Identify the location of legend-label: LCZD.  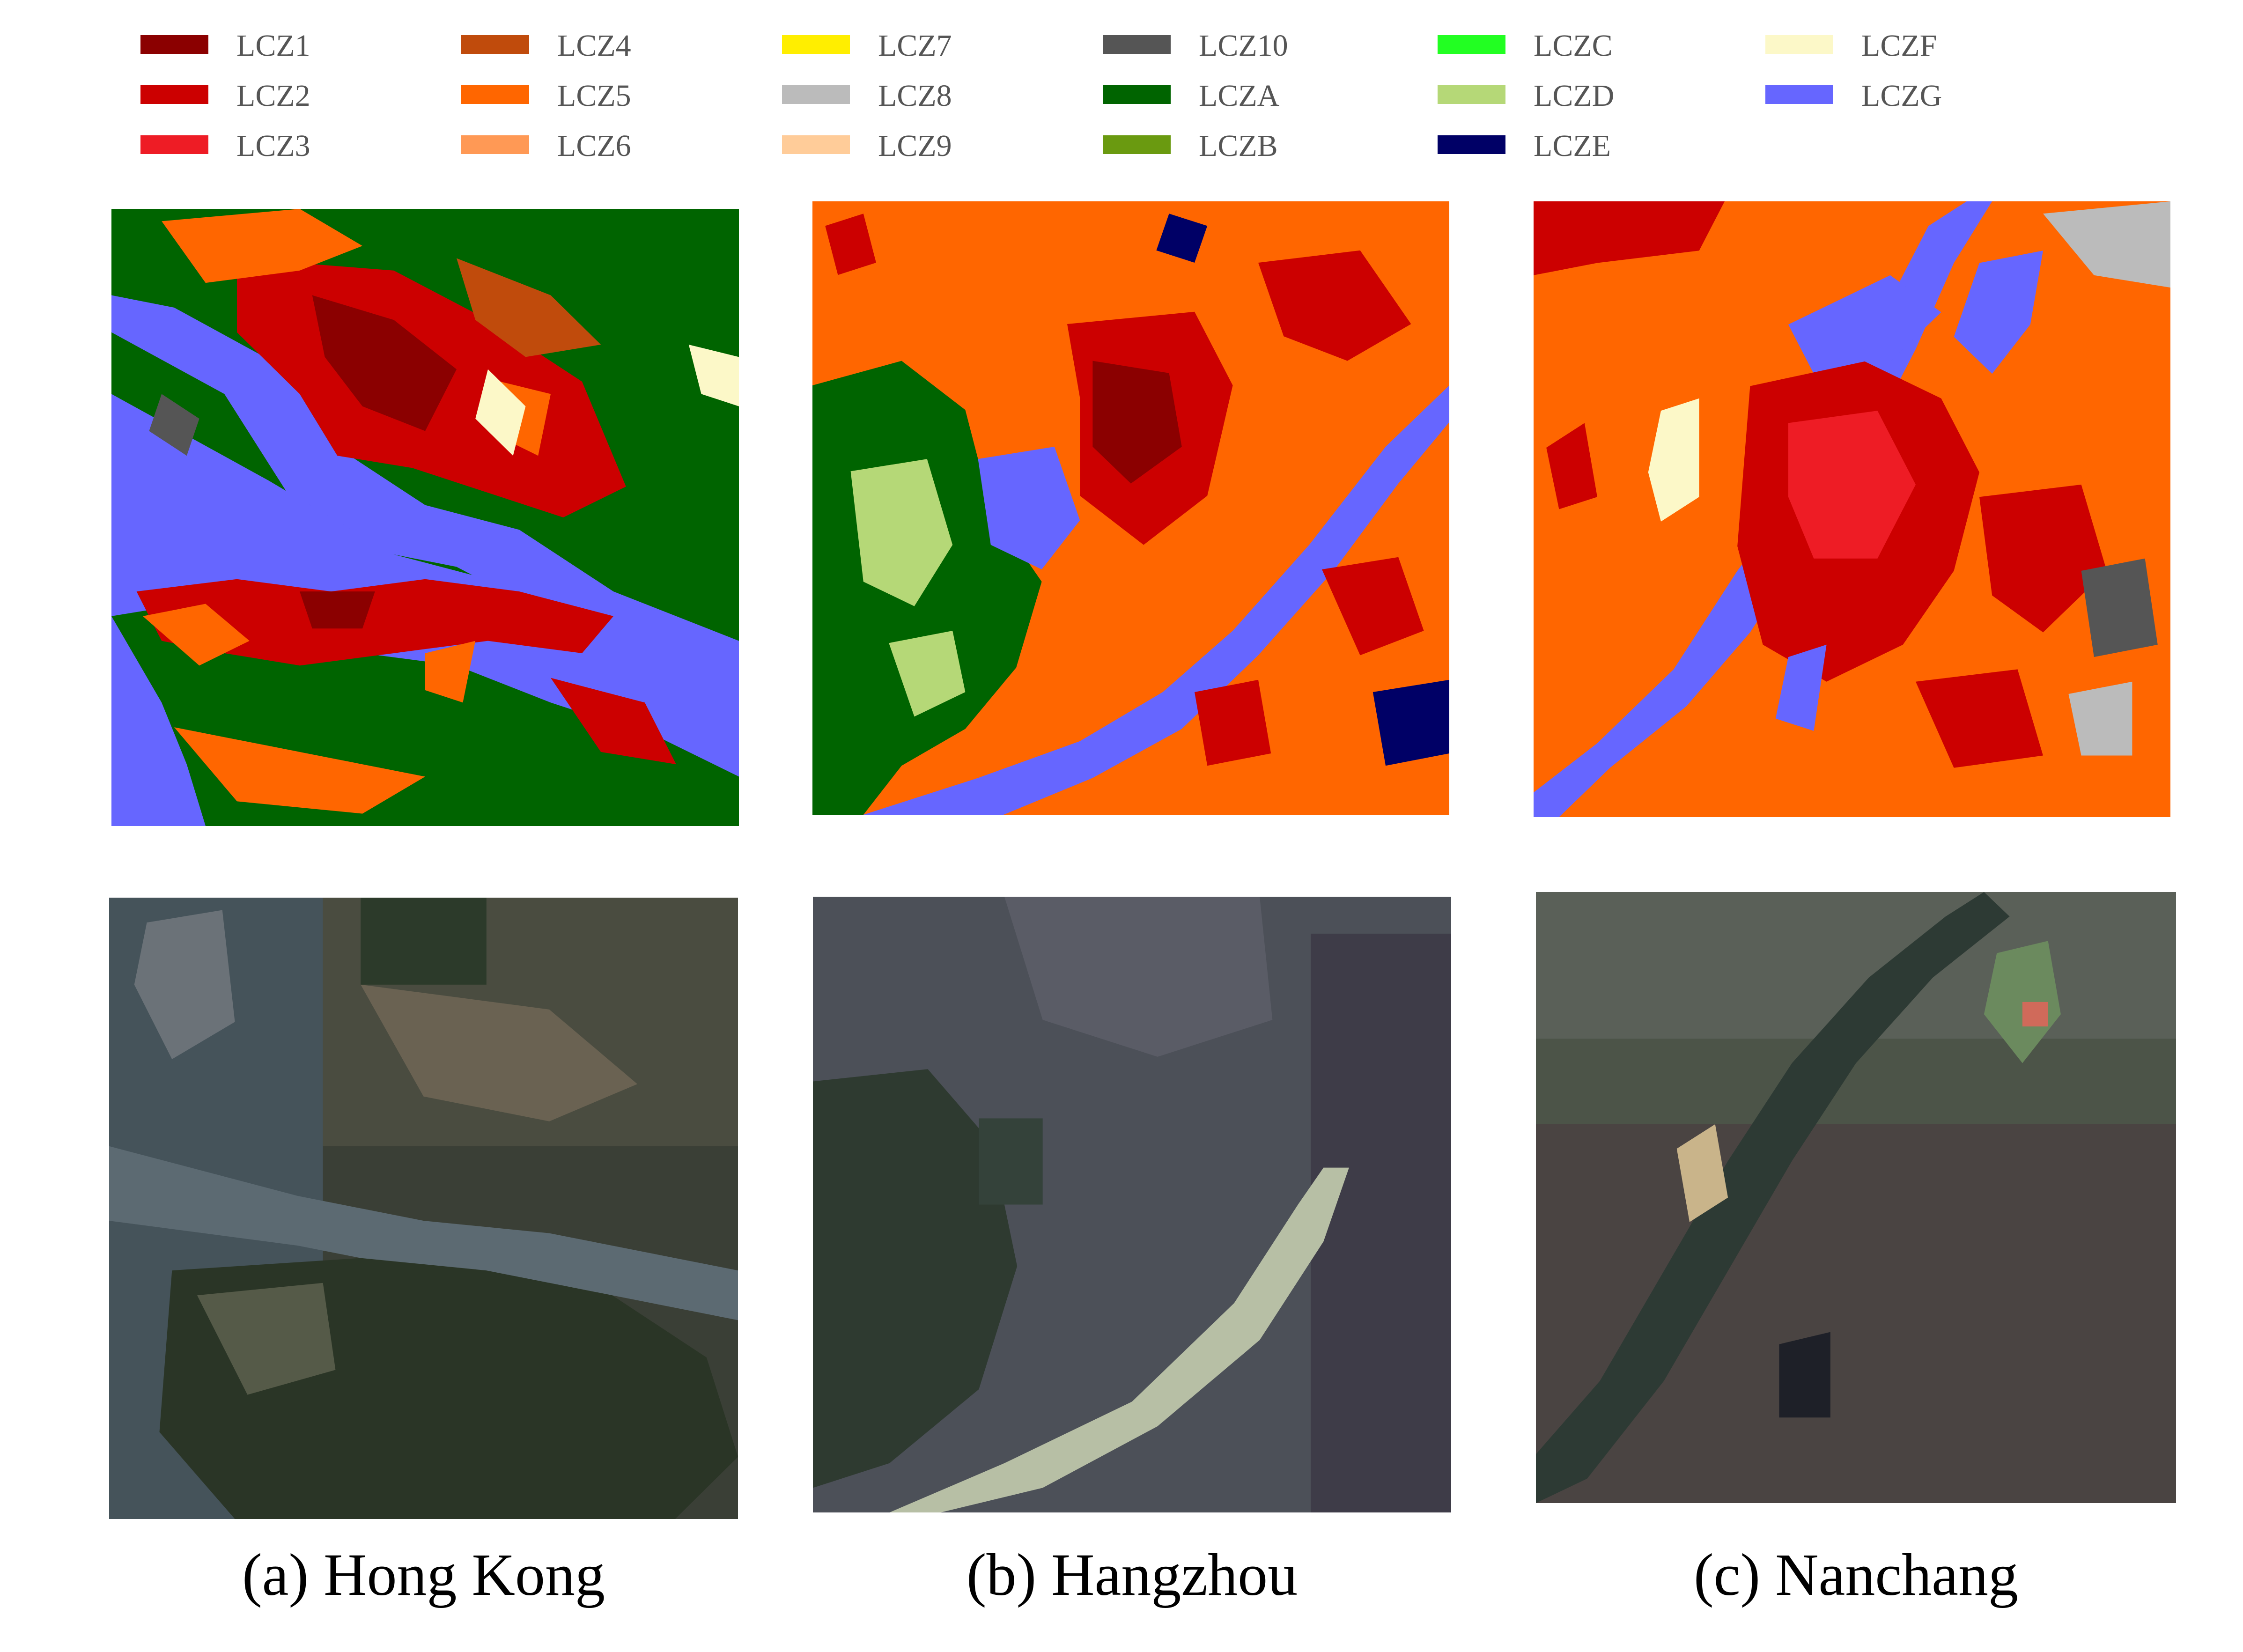
(1574, 96).